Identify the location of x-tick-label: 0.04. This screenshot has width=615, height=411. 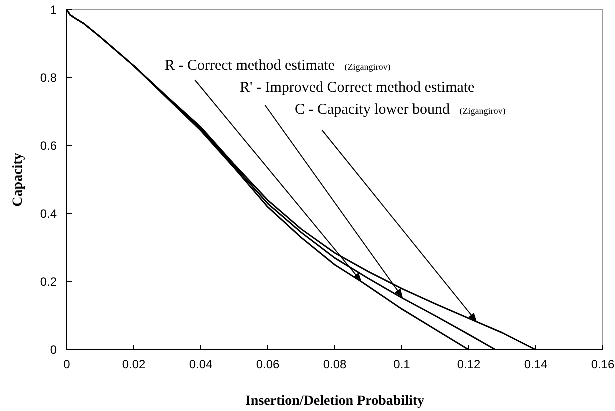
(201, 365).